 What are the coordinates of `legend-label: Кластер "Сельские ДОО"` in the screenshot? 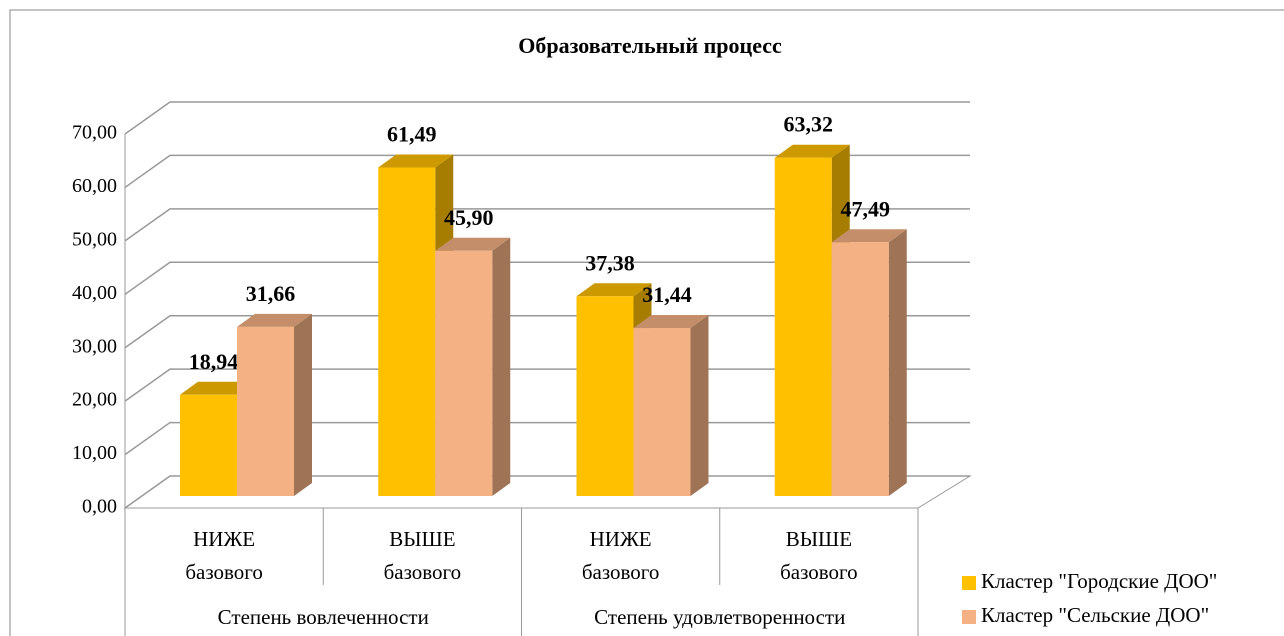 It's located at (1095, 615).